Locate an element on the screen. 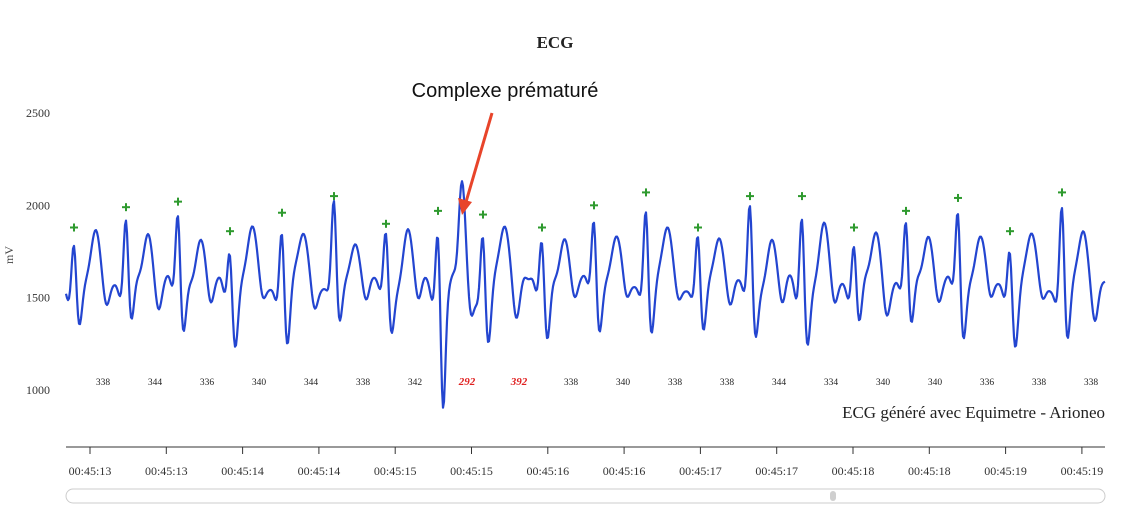 Image resolution: width=1138 pixels, height=530 pixels. scrollbar-track is located at coordinates (585, 496).